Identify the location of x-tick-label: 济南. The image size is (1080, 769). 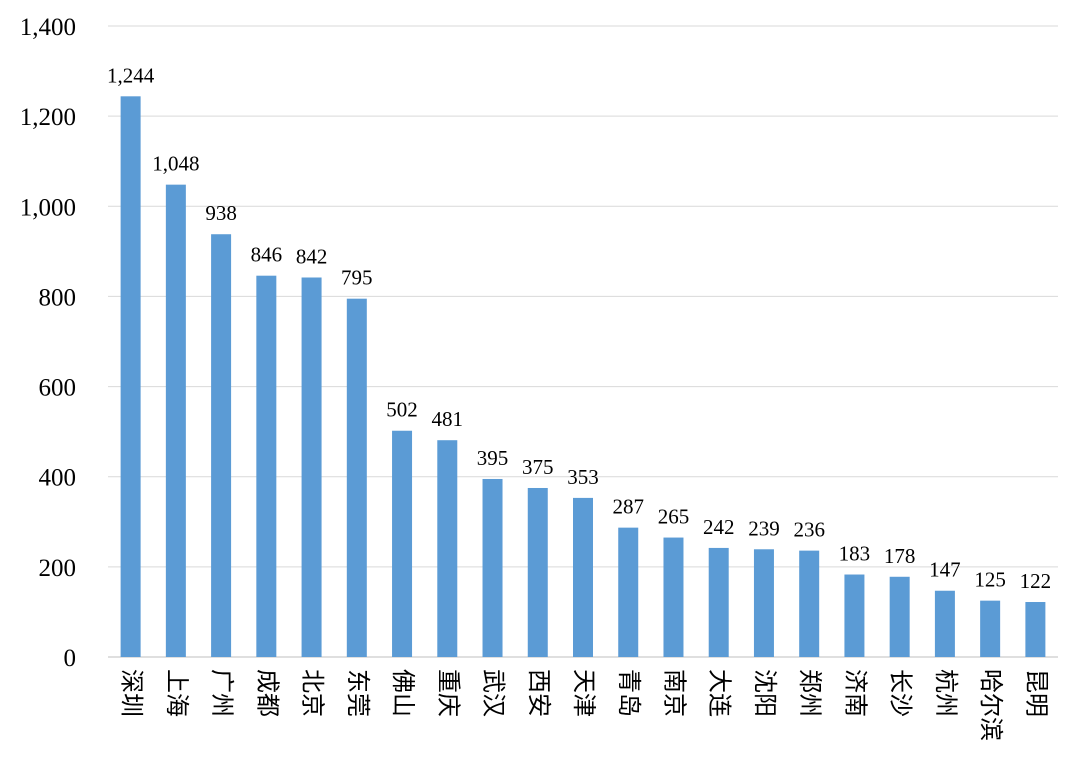
(855, 693).